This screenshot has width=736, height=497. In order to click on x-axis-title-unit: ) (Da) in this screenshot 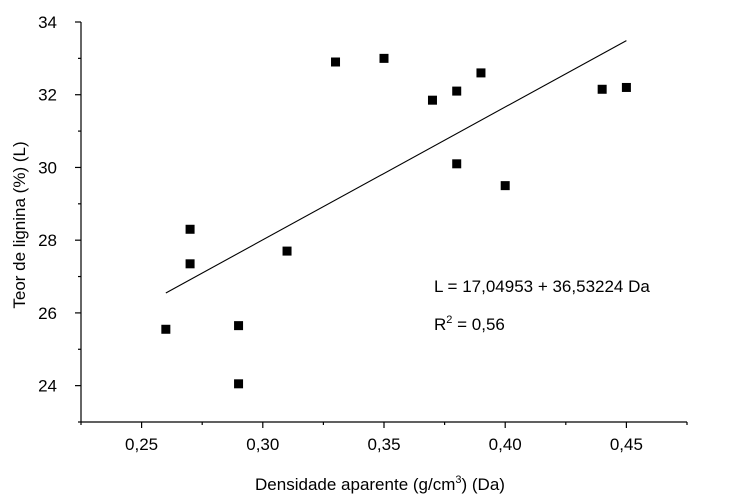, I will do `click(483, 484)`.